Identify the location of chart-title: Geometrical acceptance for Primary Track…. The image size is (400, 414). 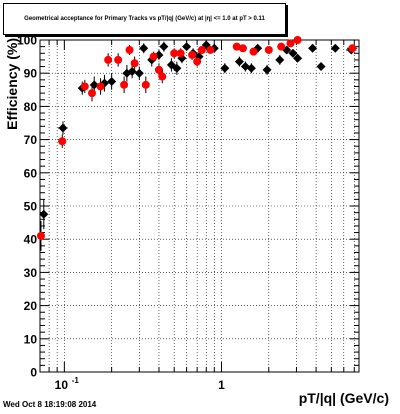
(144, 19).